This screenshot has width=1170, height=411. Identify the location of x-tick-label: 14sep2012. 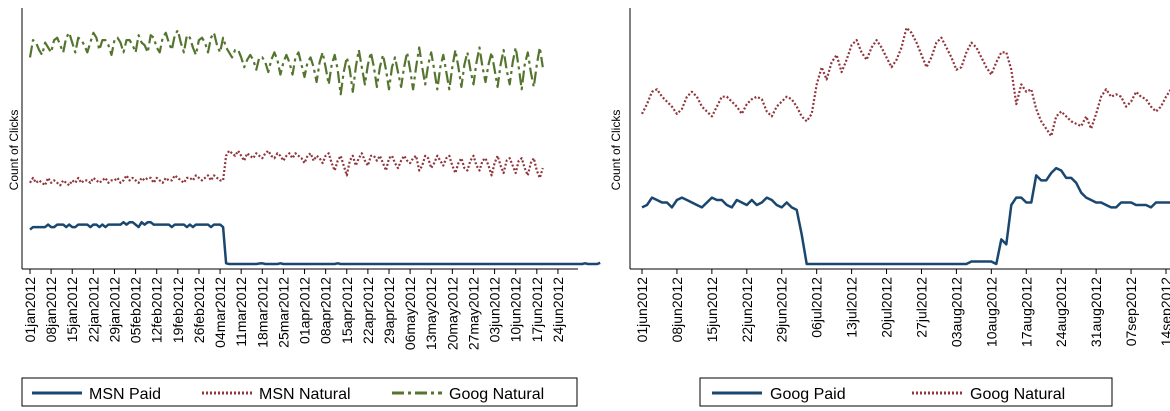
(1164, 312).